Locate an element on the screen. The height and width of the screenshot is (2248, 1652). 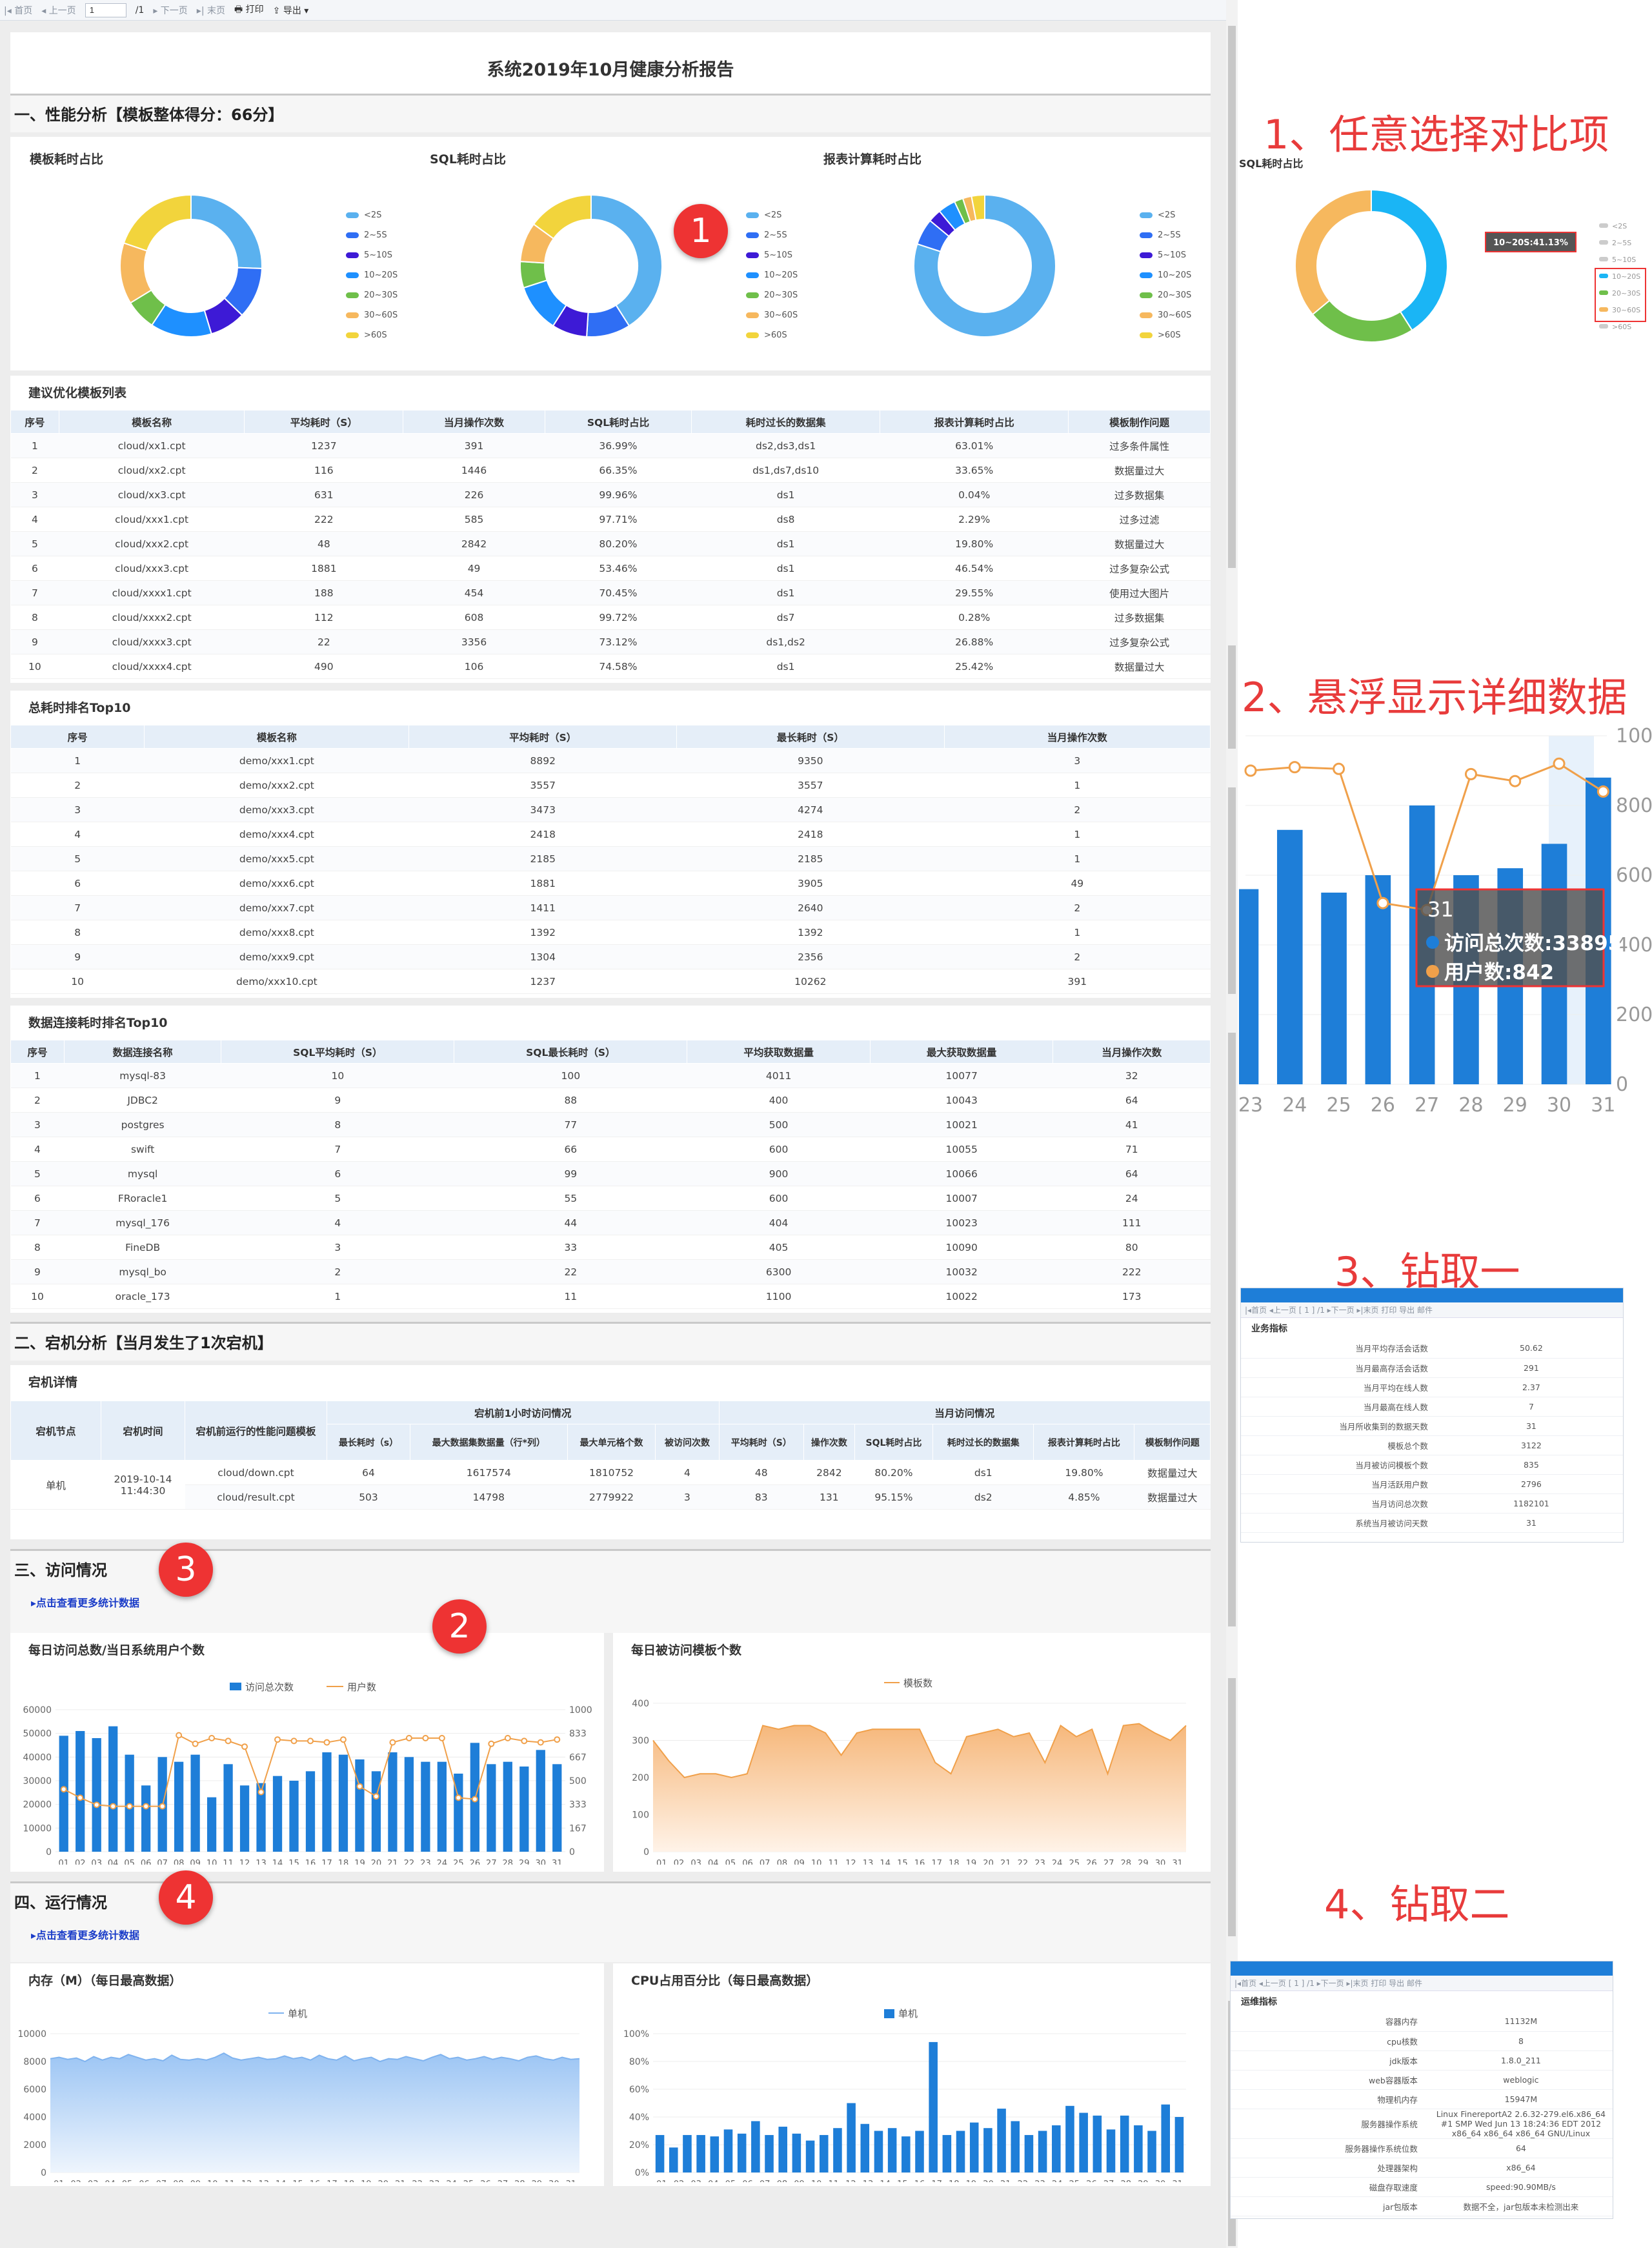
export-button: ⇪ 导出 ▾ is located at coordinates (290, 10).